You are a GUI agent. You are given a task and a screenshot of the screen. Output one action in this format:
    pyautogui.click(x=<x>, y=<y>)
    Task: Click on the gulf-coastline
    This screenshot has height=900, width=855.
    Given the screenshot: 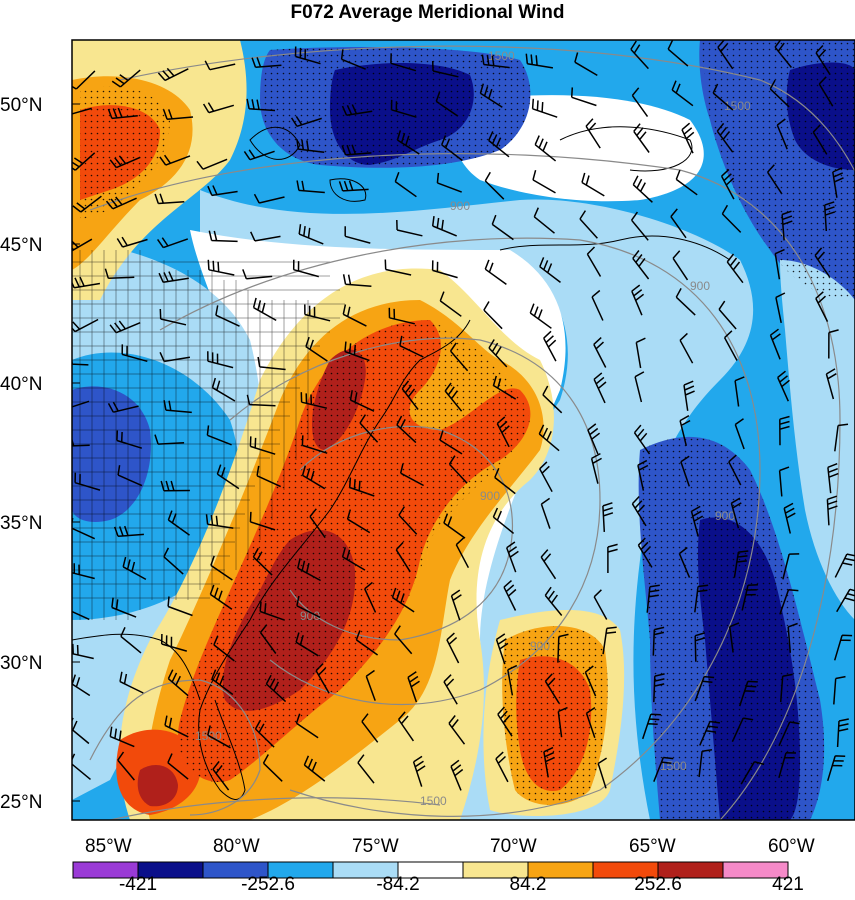 What is the action you would take?
    pyautogui.click(x=136, y=667)
    